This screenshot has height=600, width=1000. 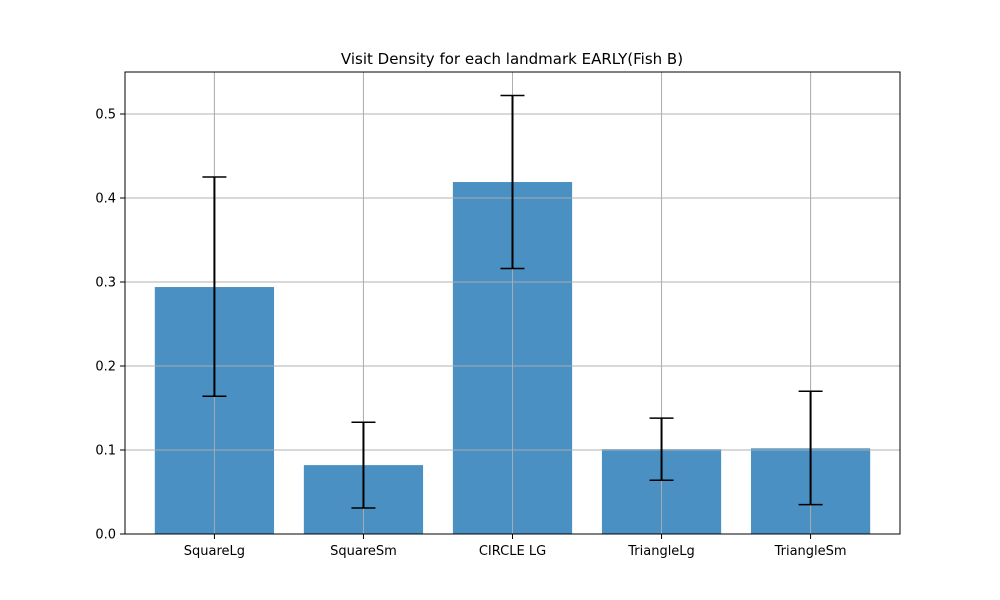 What do you see at coordinates (105, 115) in the screenshot?
I see `y-tick-label: 0.5` at bounding box center [105, 115].